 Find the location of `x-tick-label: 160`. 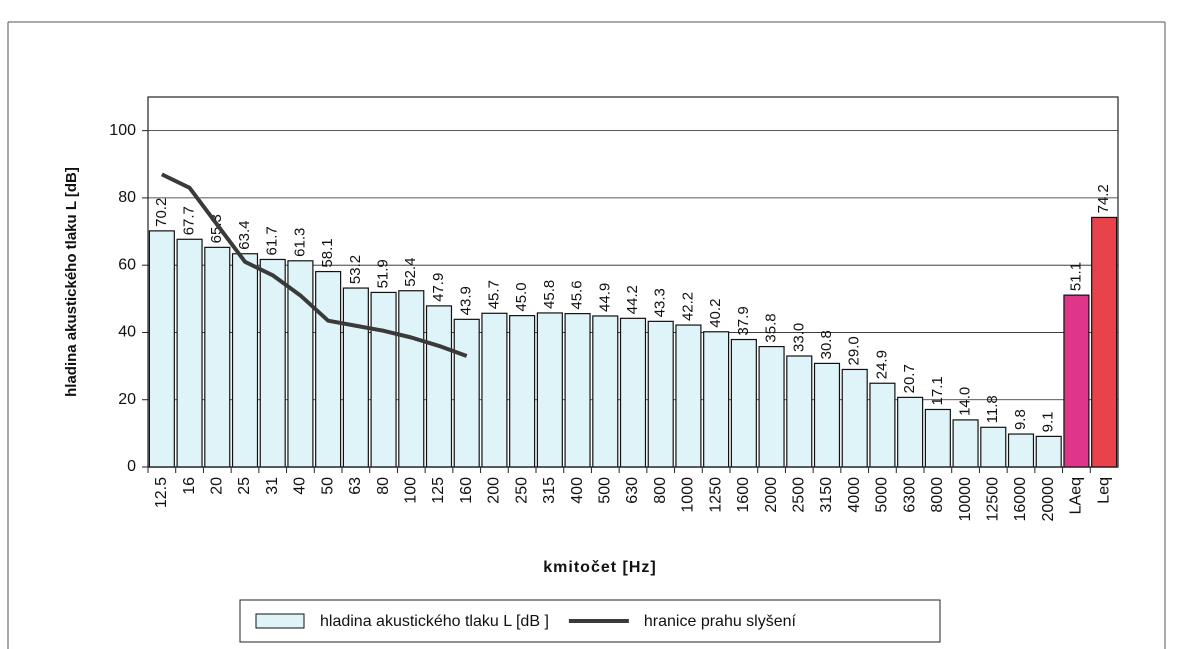

x-tick-label: 160 is located at coordinates (466, 490).